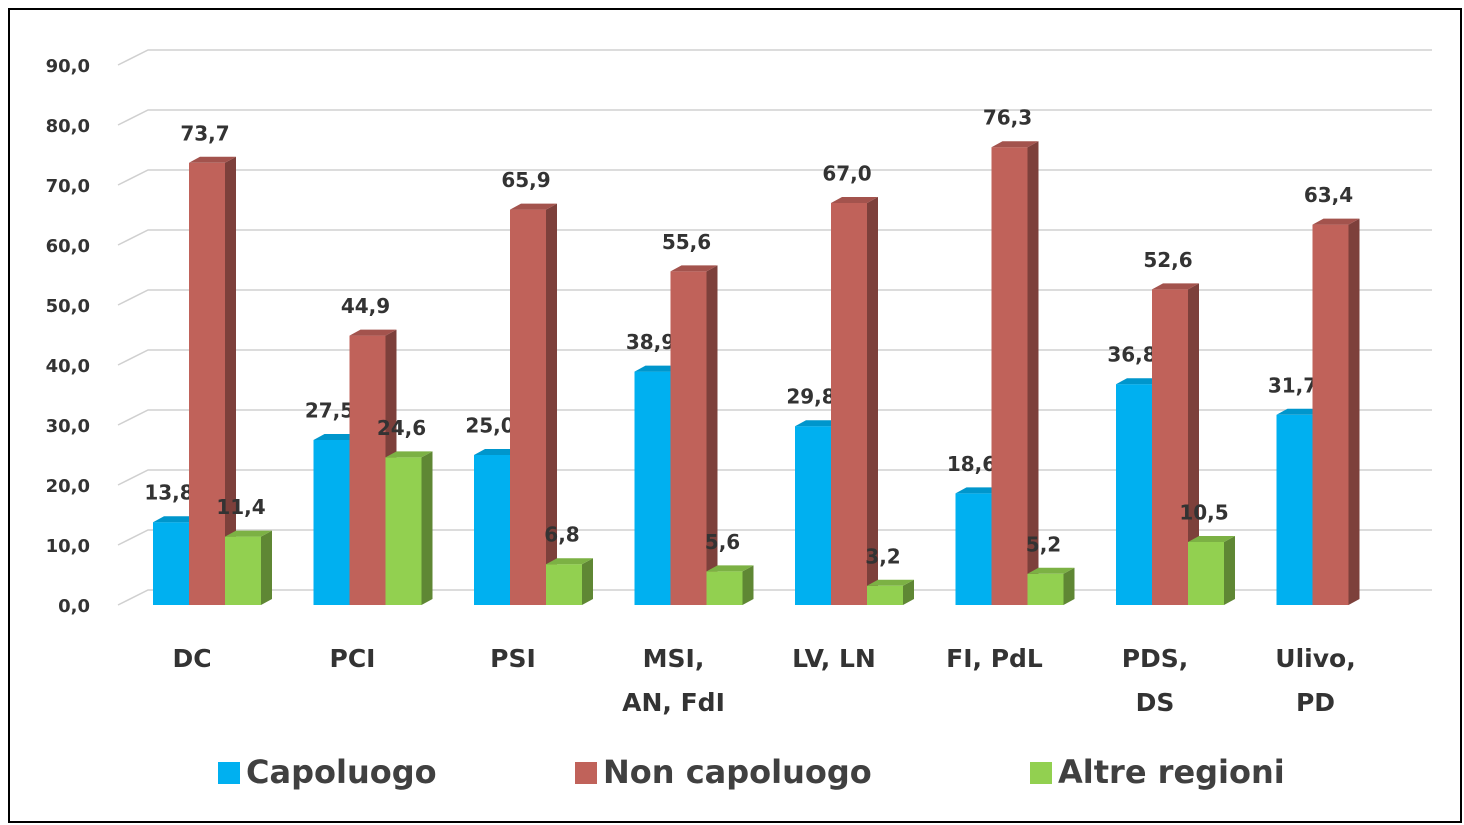 This screenshot has height=825, width=1464. Describe the element at coordinates (971, 464) in the screenshot. I see `value-label: 18,6` at that location.